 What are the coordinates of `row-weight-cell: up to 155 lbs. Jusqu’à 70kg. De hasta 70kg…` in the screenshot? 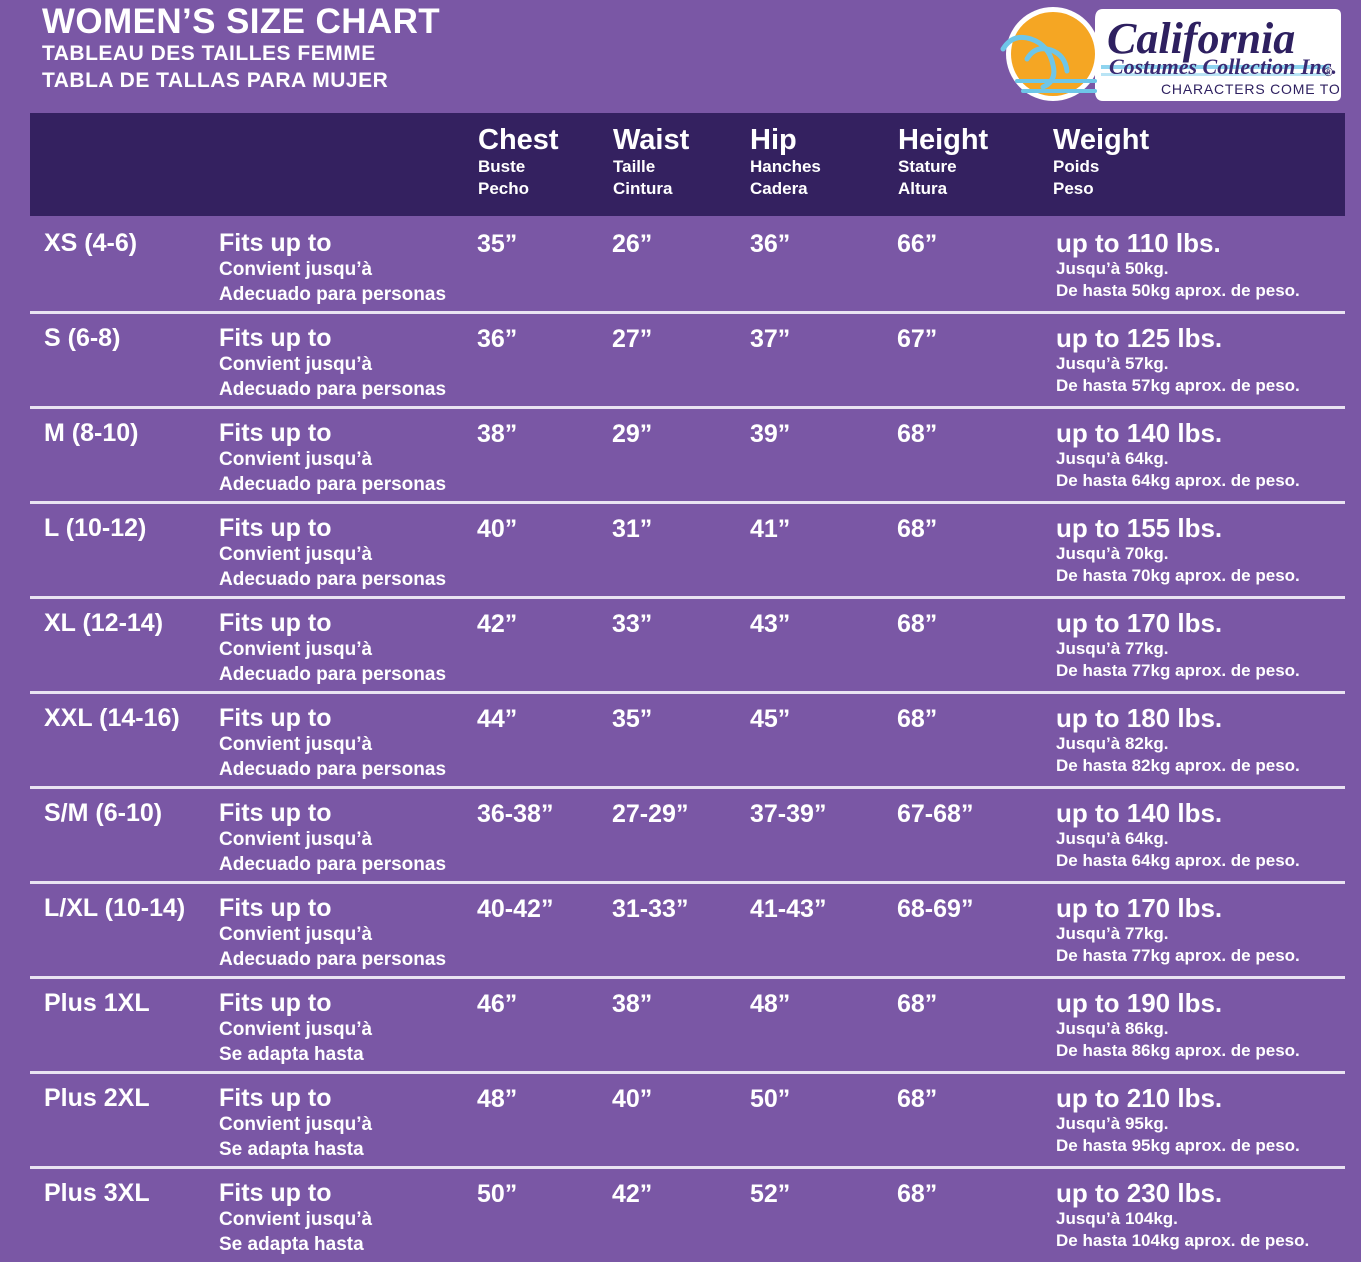 It's located at (1178, 550).